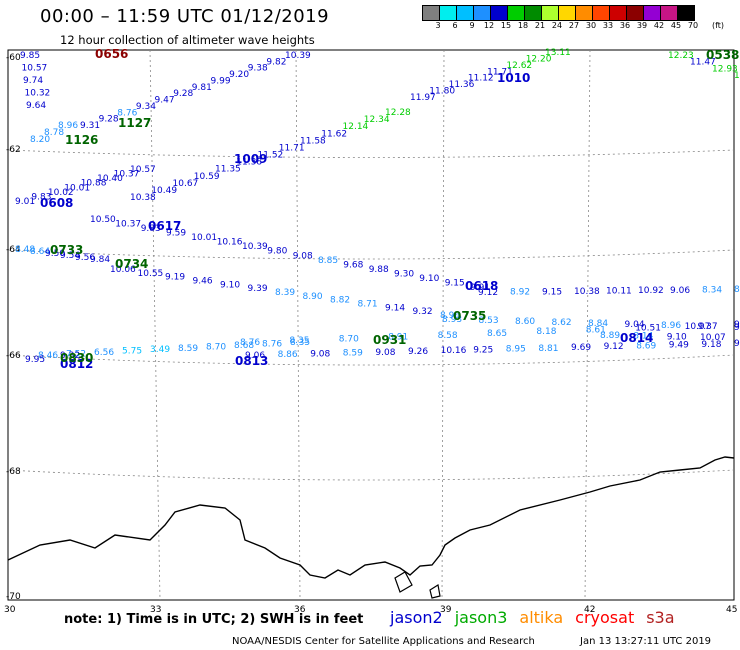 The width and height of the screenshot is (740, 650). I want to click on wave-height-value: 12.20, so click(539, 59).